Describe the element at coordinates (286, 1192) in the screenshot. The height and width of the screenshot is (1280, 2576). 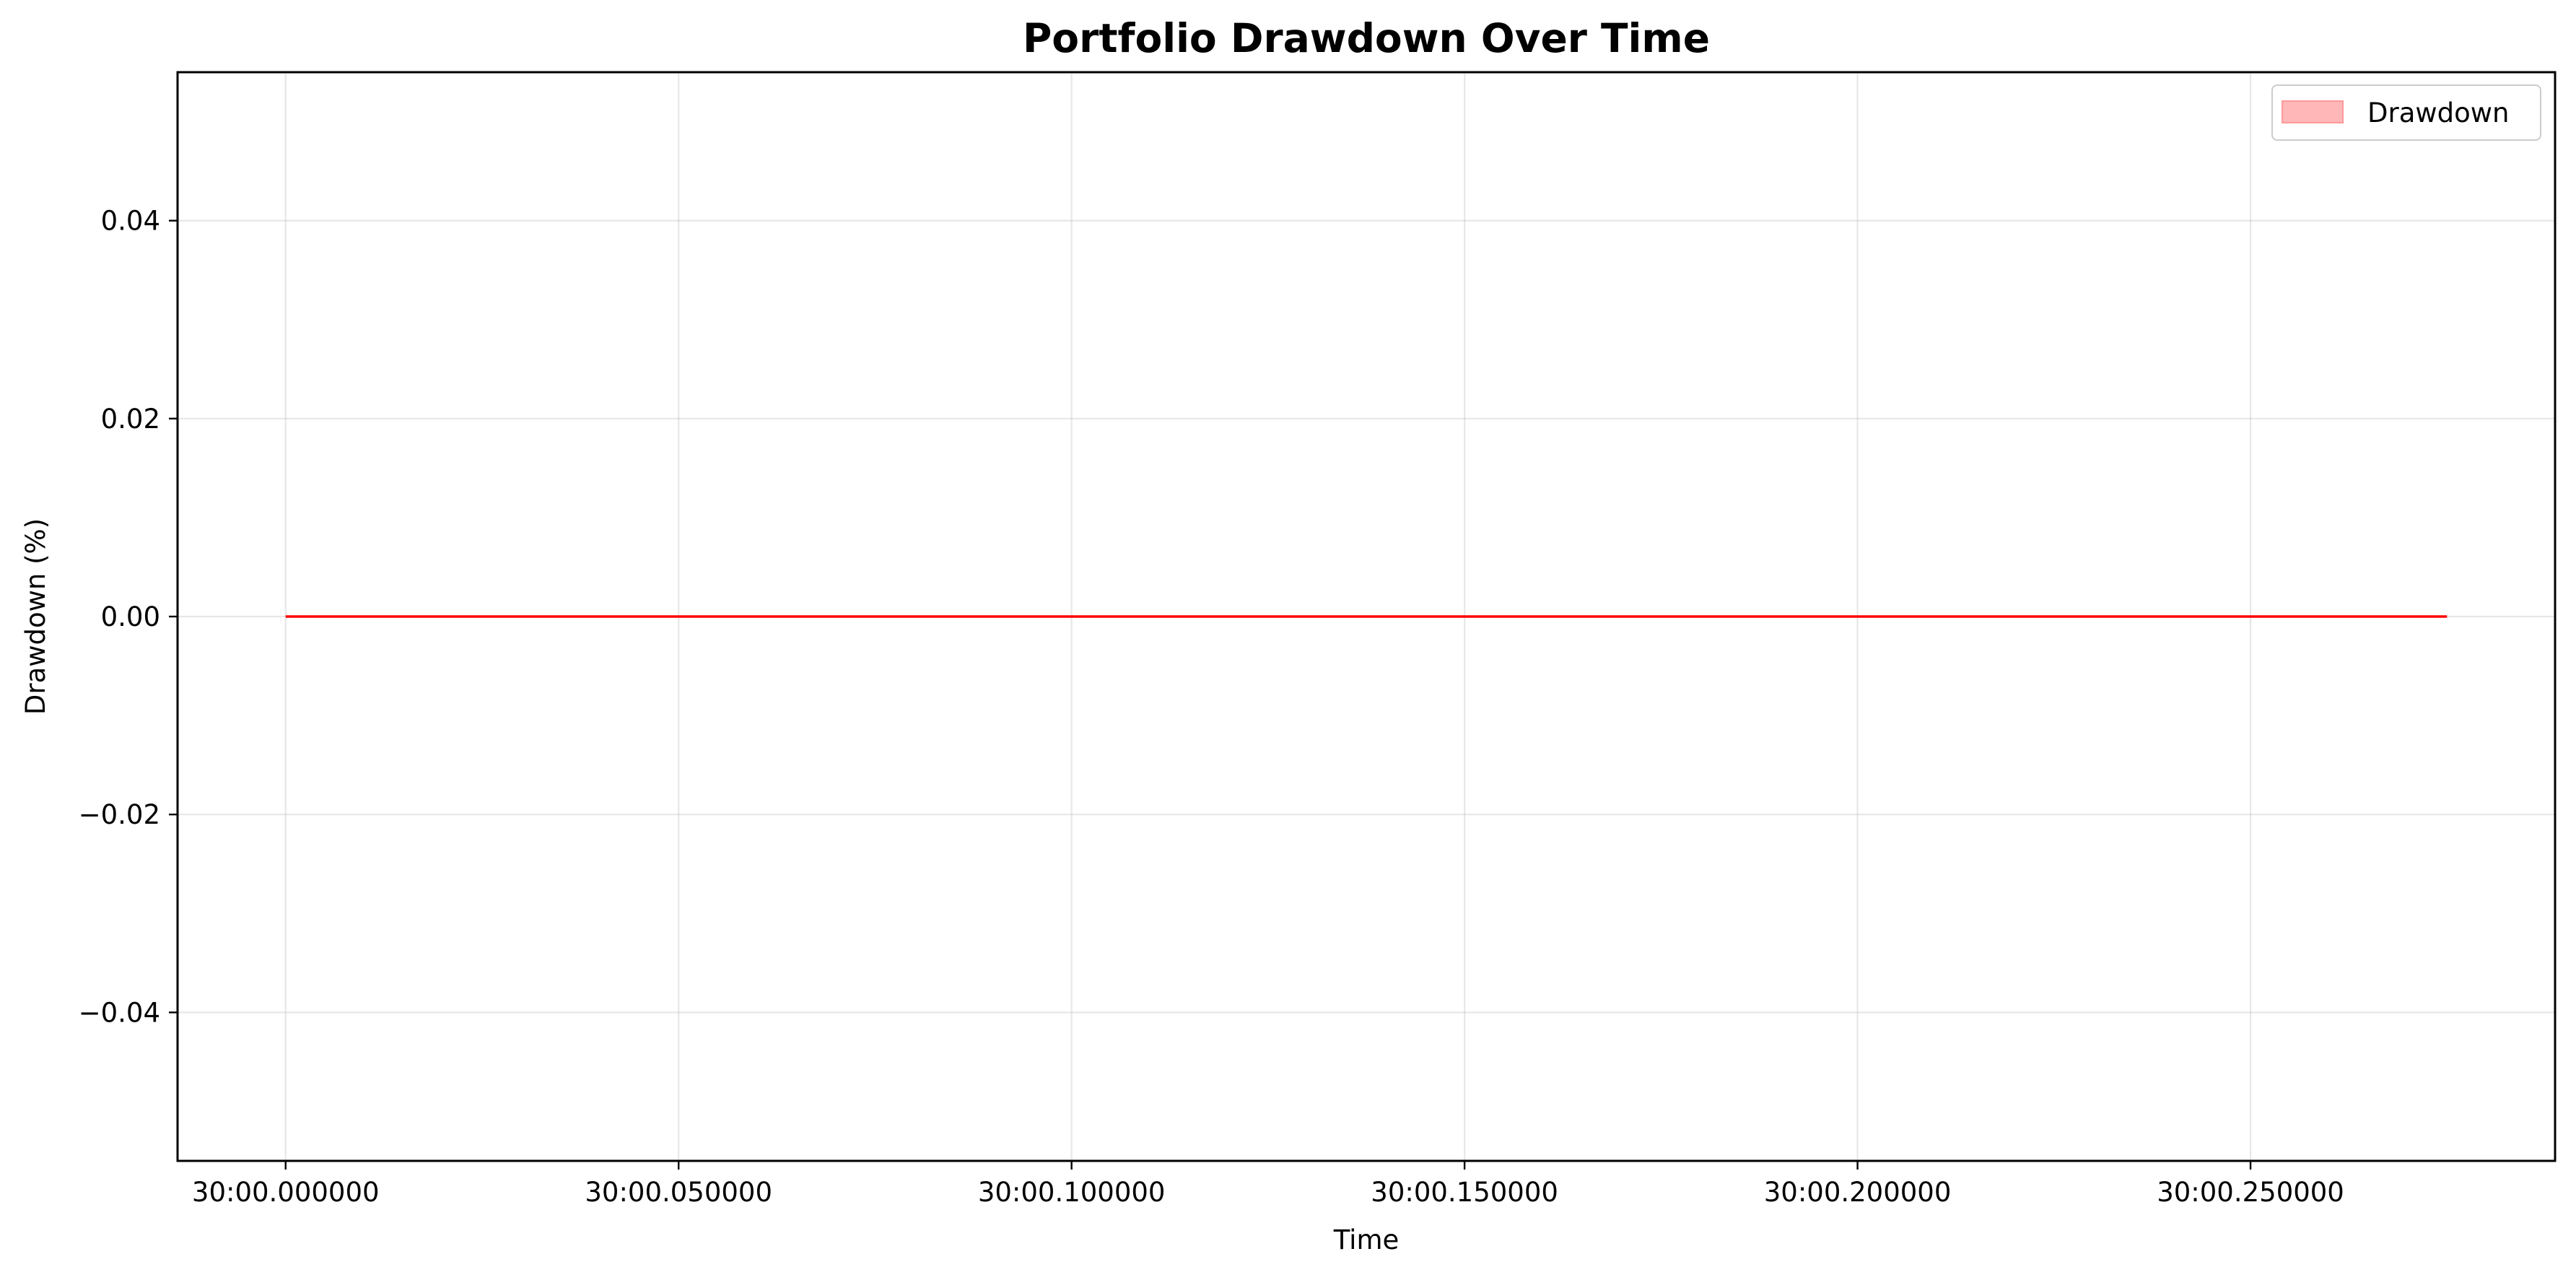
I see `x-tick-label: 30:00.000000` at that location.